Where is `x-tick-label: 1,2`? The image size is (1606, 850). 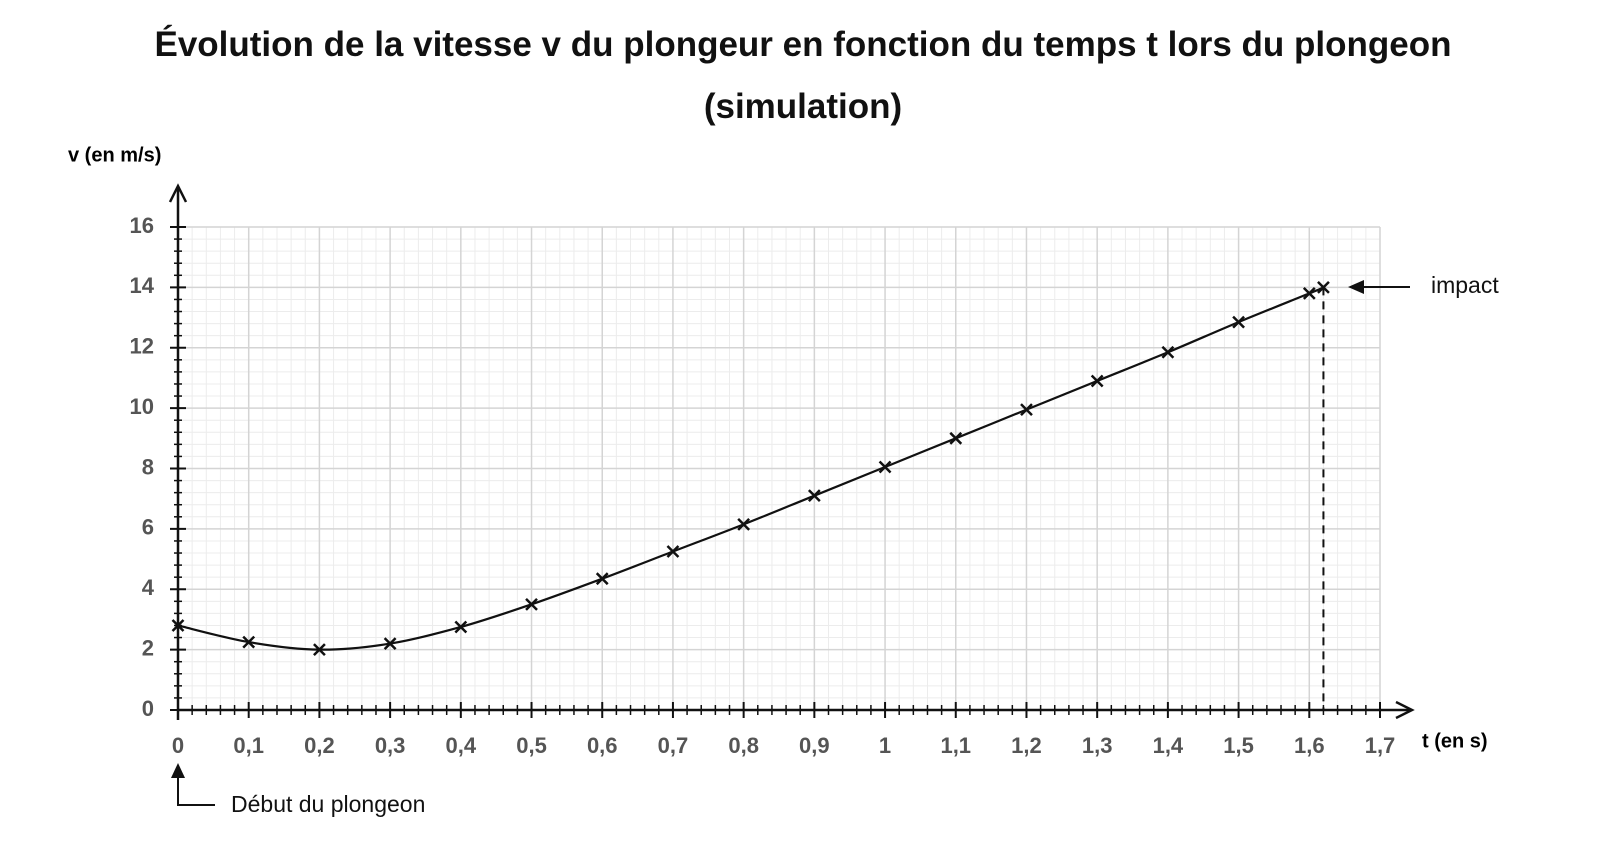 x-tick-label: 1,2 is located at coordinates (1026, 745).